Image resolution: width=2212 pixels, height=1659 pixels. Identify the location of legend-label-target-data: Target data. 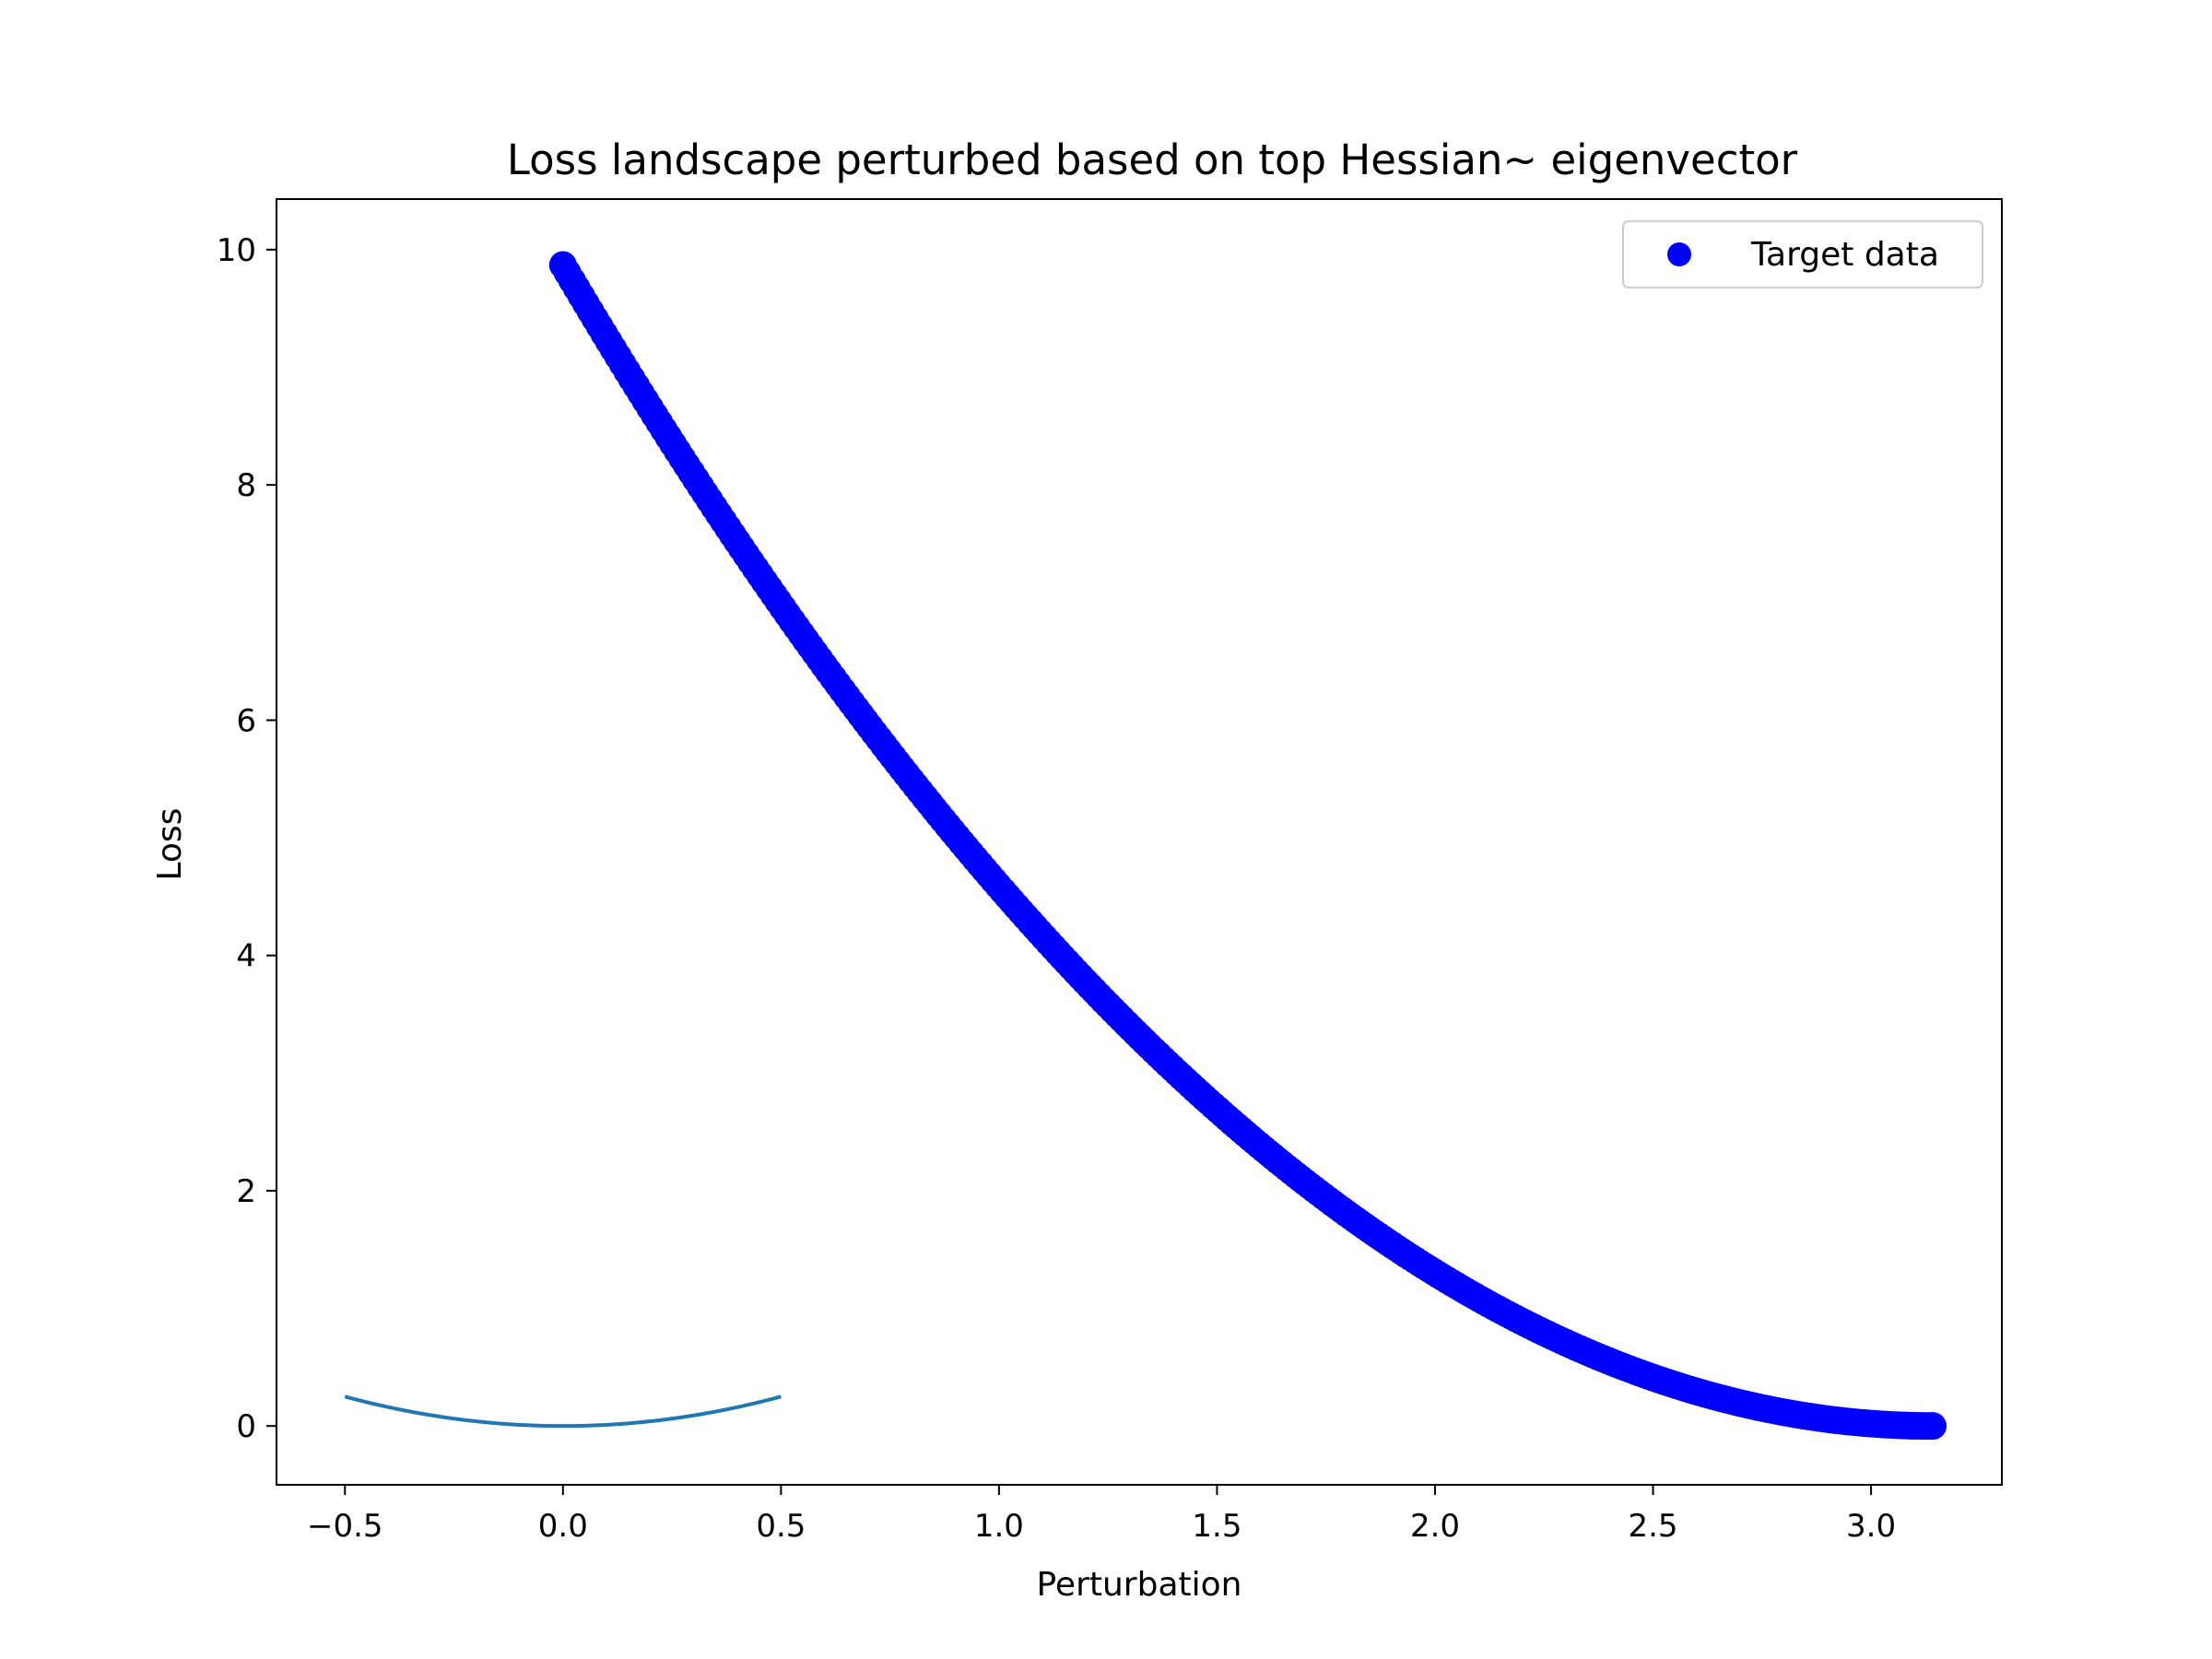
(1844, 255).